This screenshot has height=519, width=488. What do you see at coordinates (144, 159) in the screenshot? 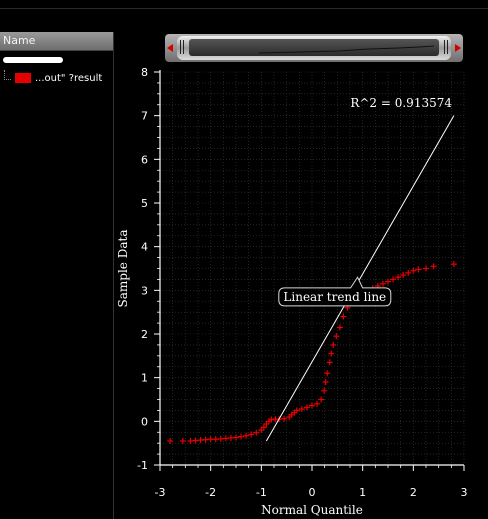
I see `y-tick-label: 6` at bounding box center [144, 159].